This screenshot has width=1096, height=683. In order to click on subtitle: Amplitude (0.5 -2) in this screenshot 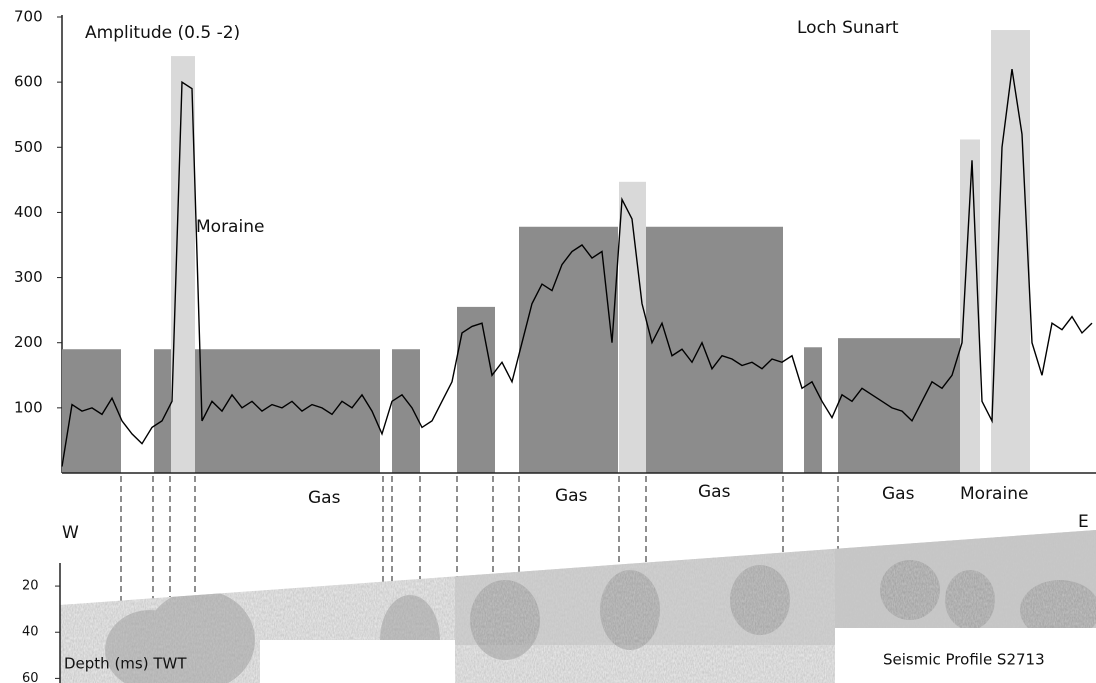, I will do `click(162, 33)`.